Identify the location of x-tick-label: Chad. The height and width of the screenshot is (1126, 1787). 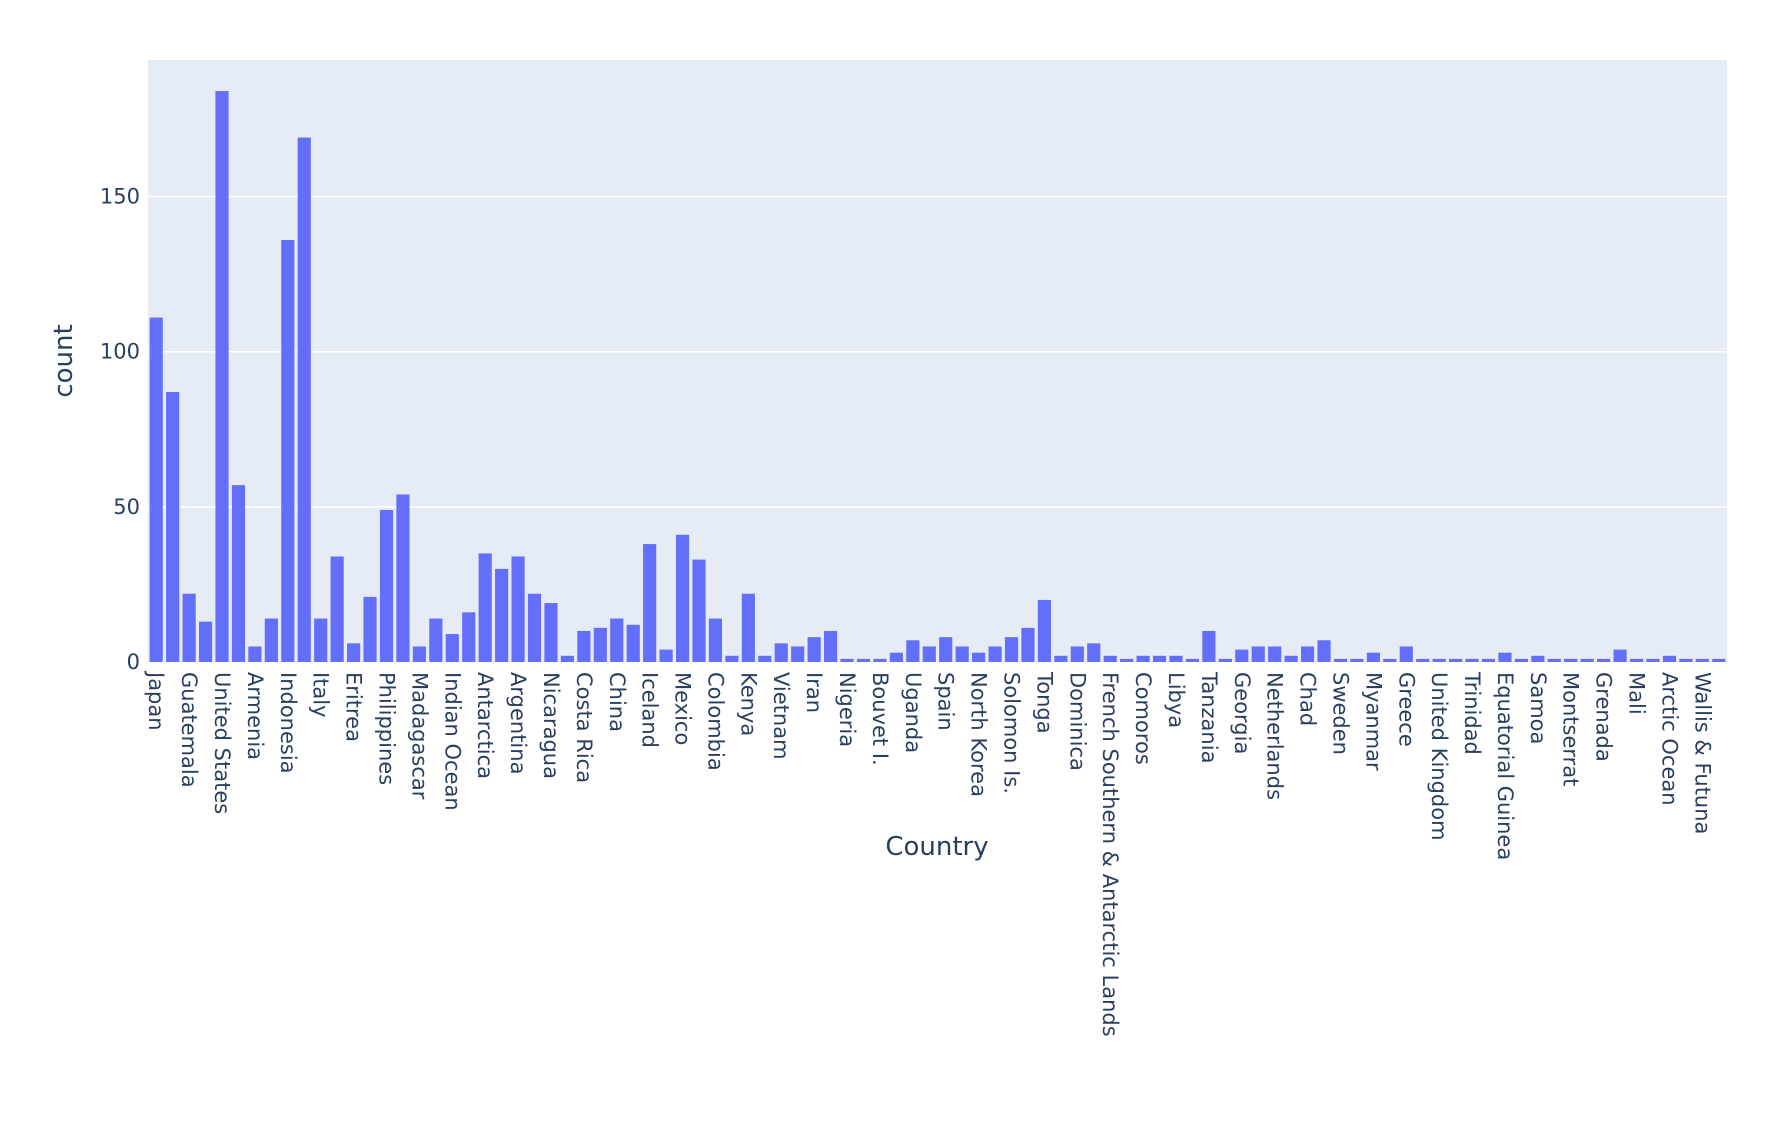
(1308, 699).